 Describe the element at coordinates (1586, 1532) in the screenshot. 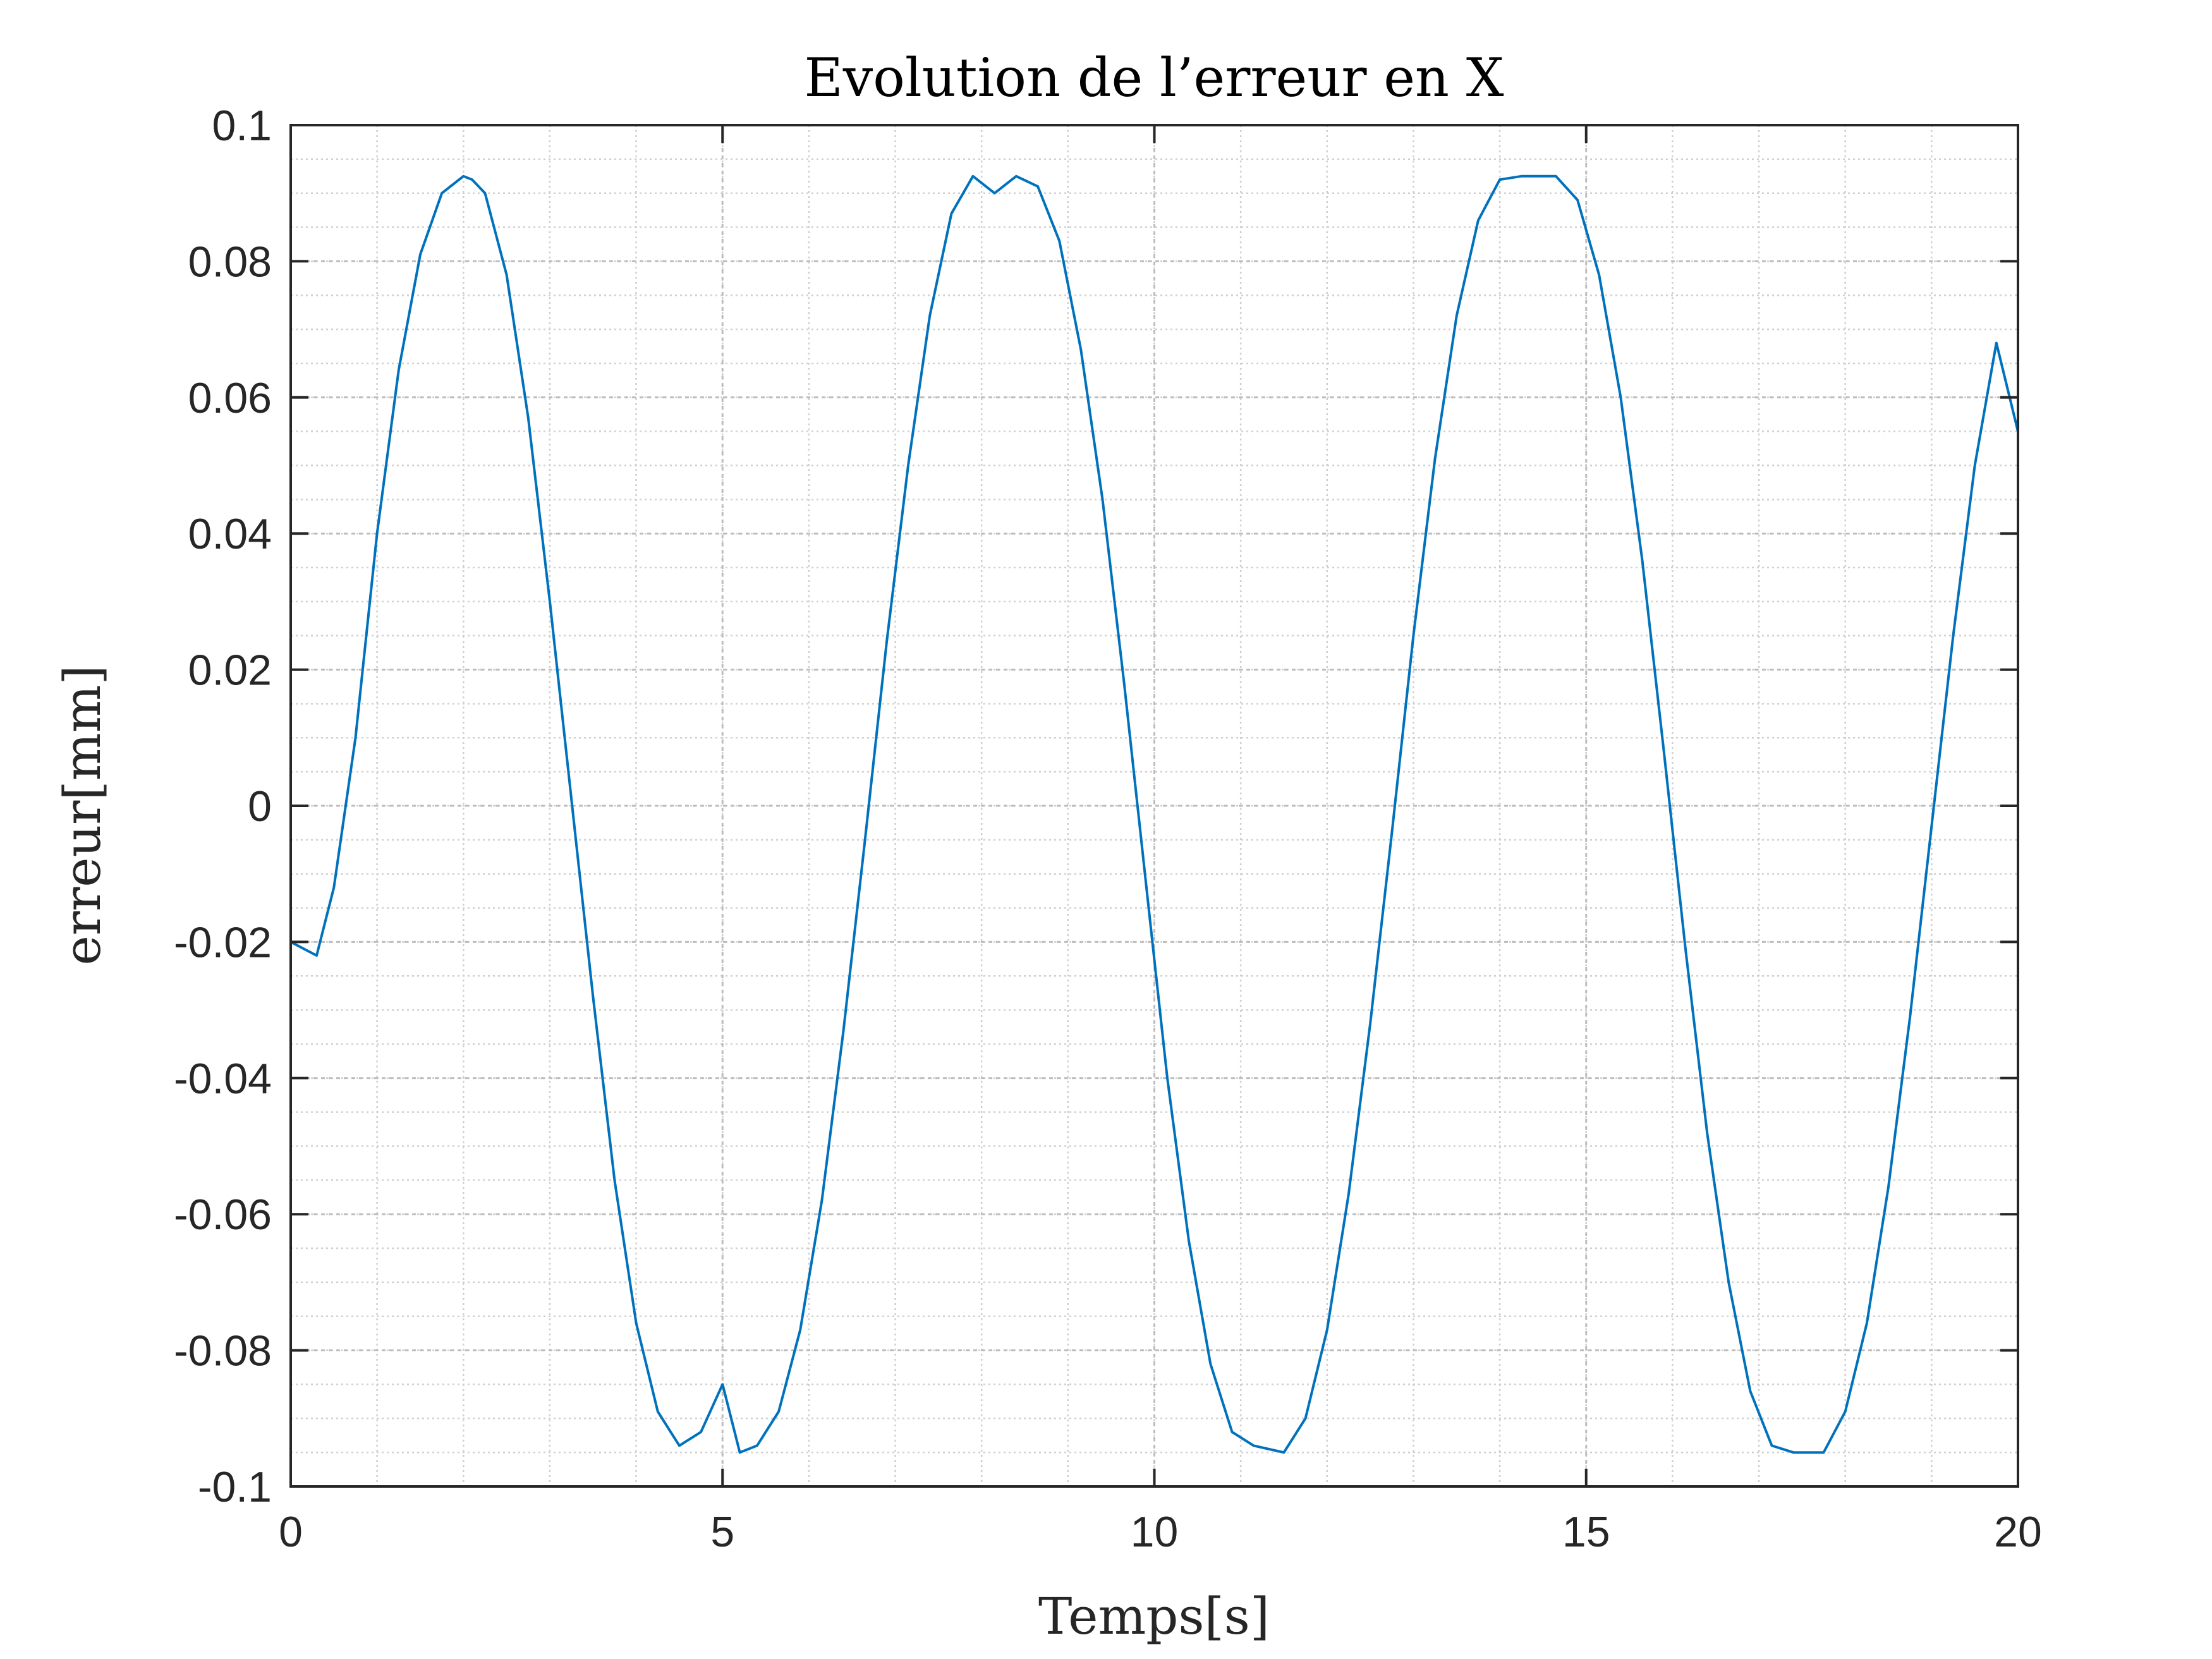

I see `x-tick-label: 15` at that location.